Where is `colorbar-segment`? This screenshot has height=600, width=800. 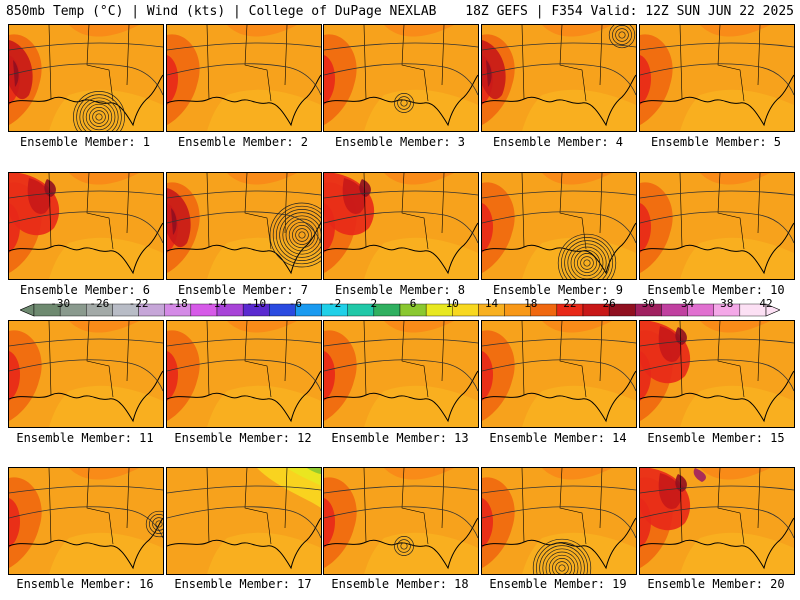 colorbar-segment is located at coordinates (387, 310).